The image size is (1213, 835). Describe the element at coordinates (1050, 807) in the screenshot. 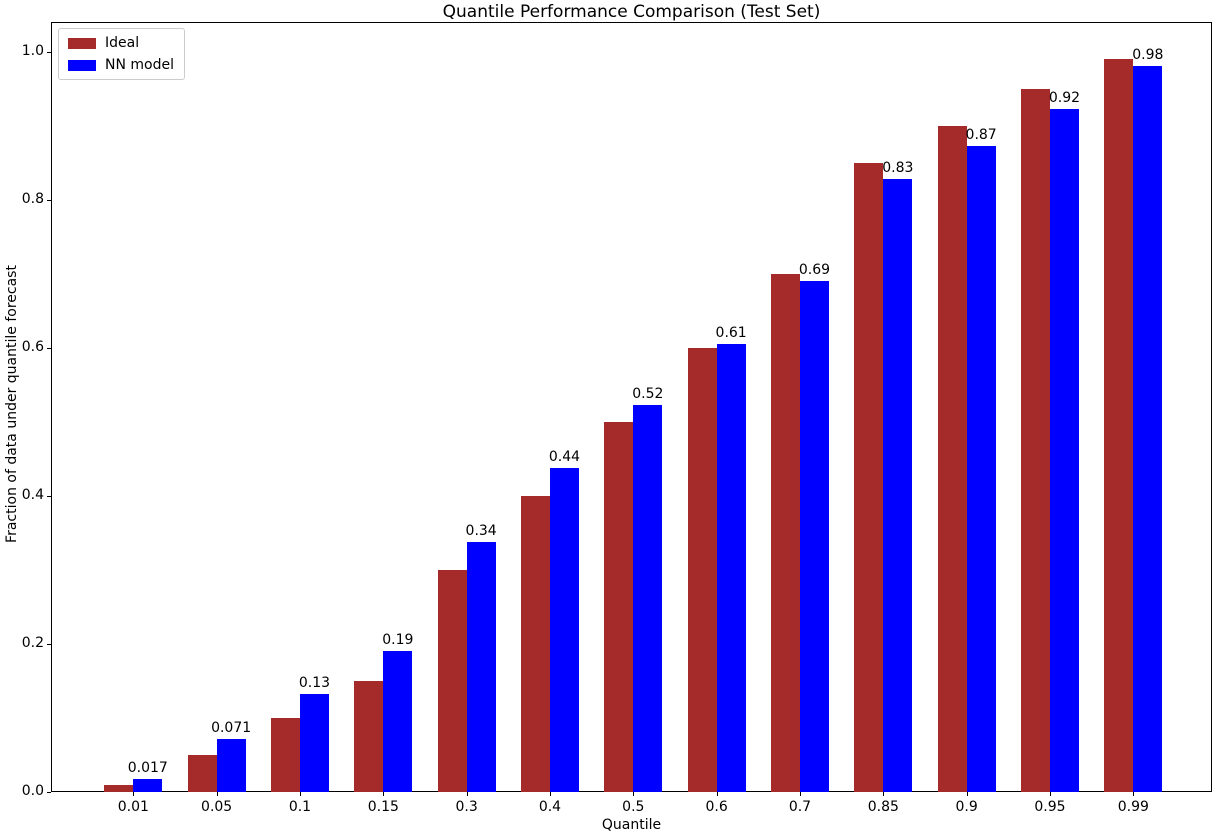

I see `x-tick-label: 0.95` at that location.